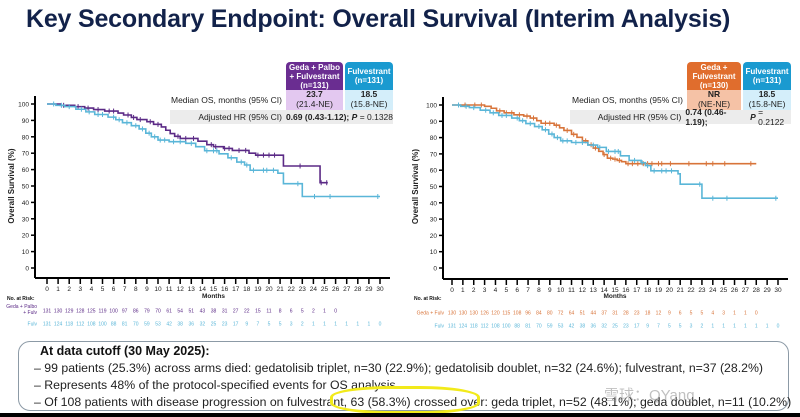 The image size is (800, 417). Describe the element at coordinates (428, 299) in the screenshot. I see `at-risk-header: No. at Risk:` at that location.